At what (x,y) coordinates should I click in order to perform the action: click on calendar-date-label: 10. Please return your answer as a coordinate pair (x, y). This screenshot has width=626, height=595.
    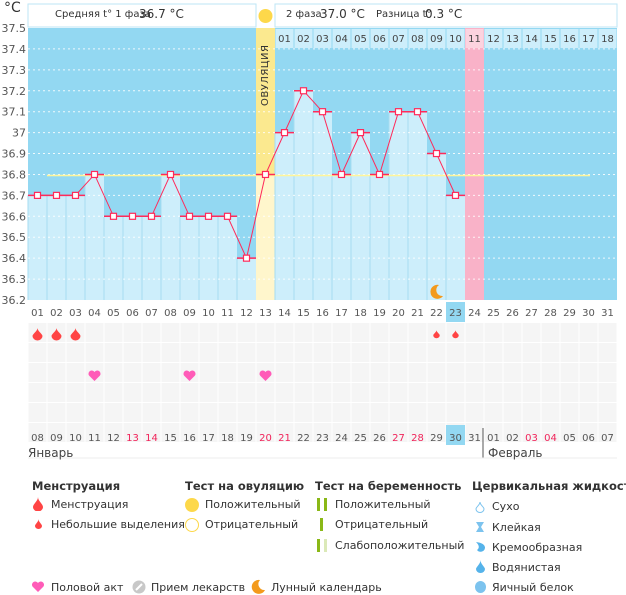
    Looking at the image, I should click on (75, 438).